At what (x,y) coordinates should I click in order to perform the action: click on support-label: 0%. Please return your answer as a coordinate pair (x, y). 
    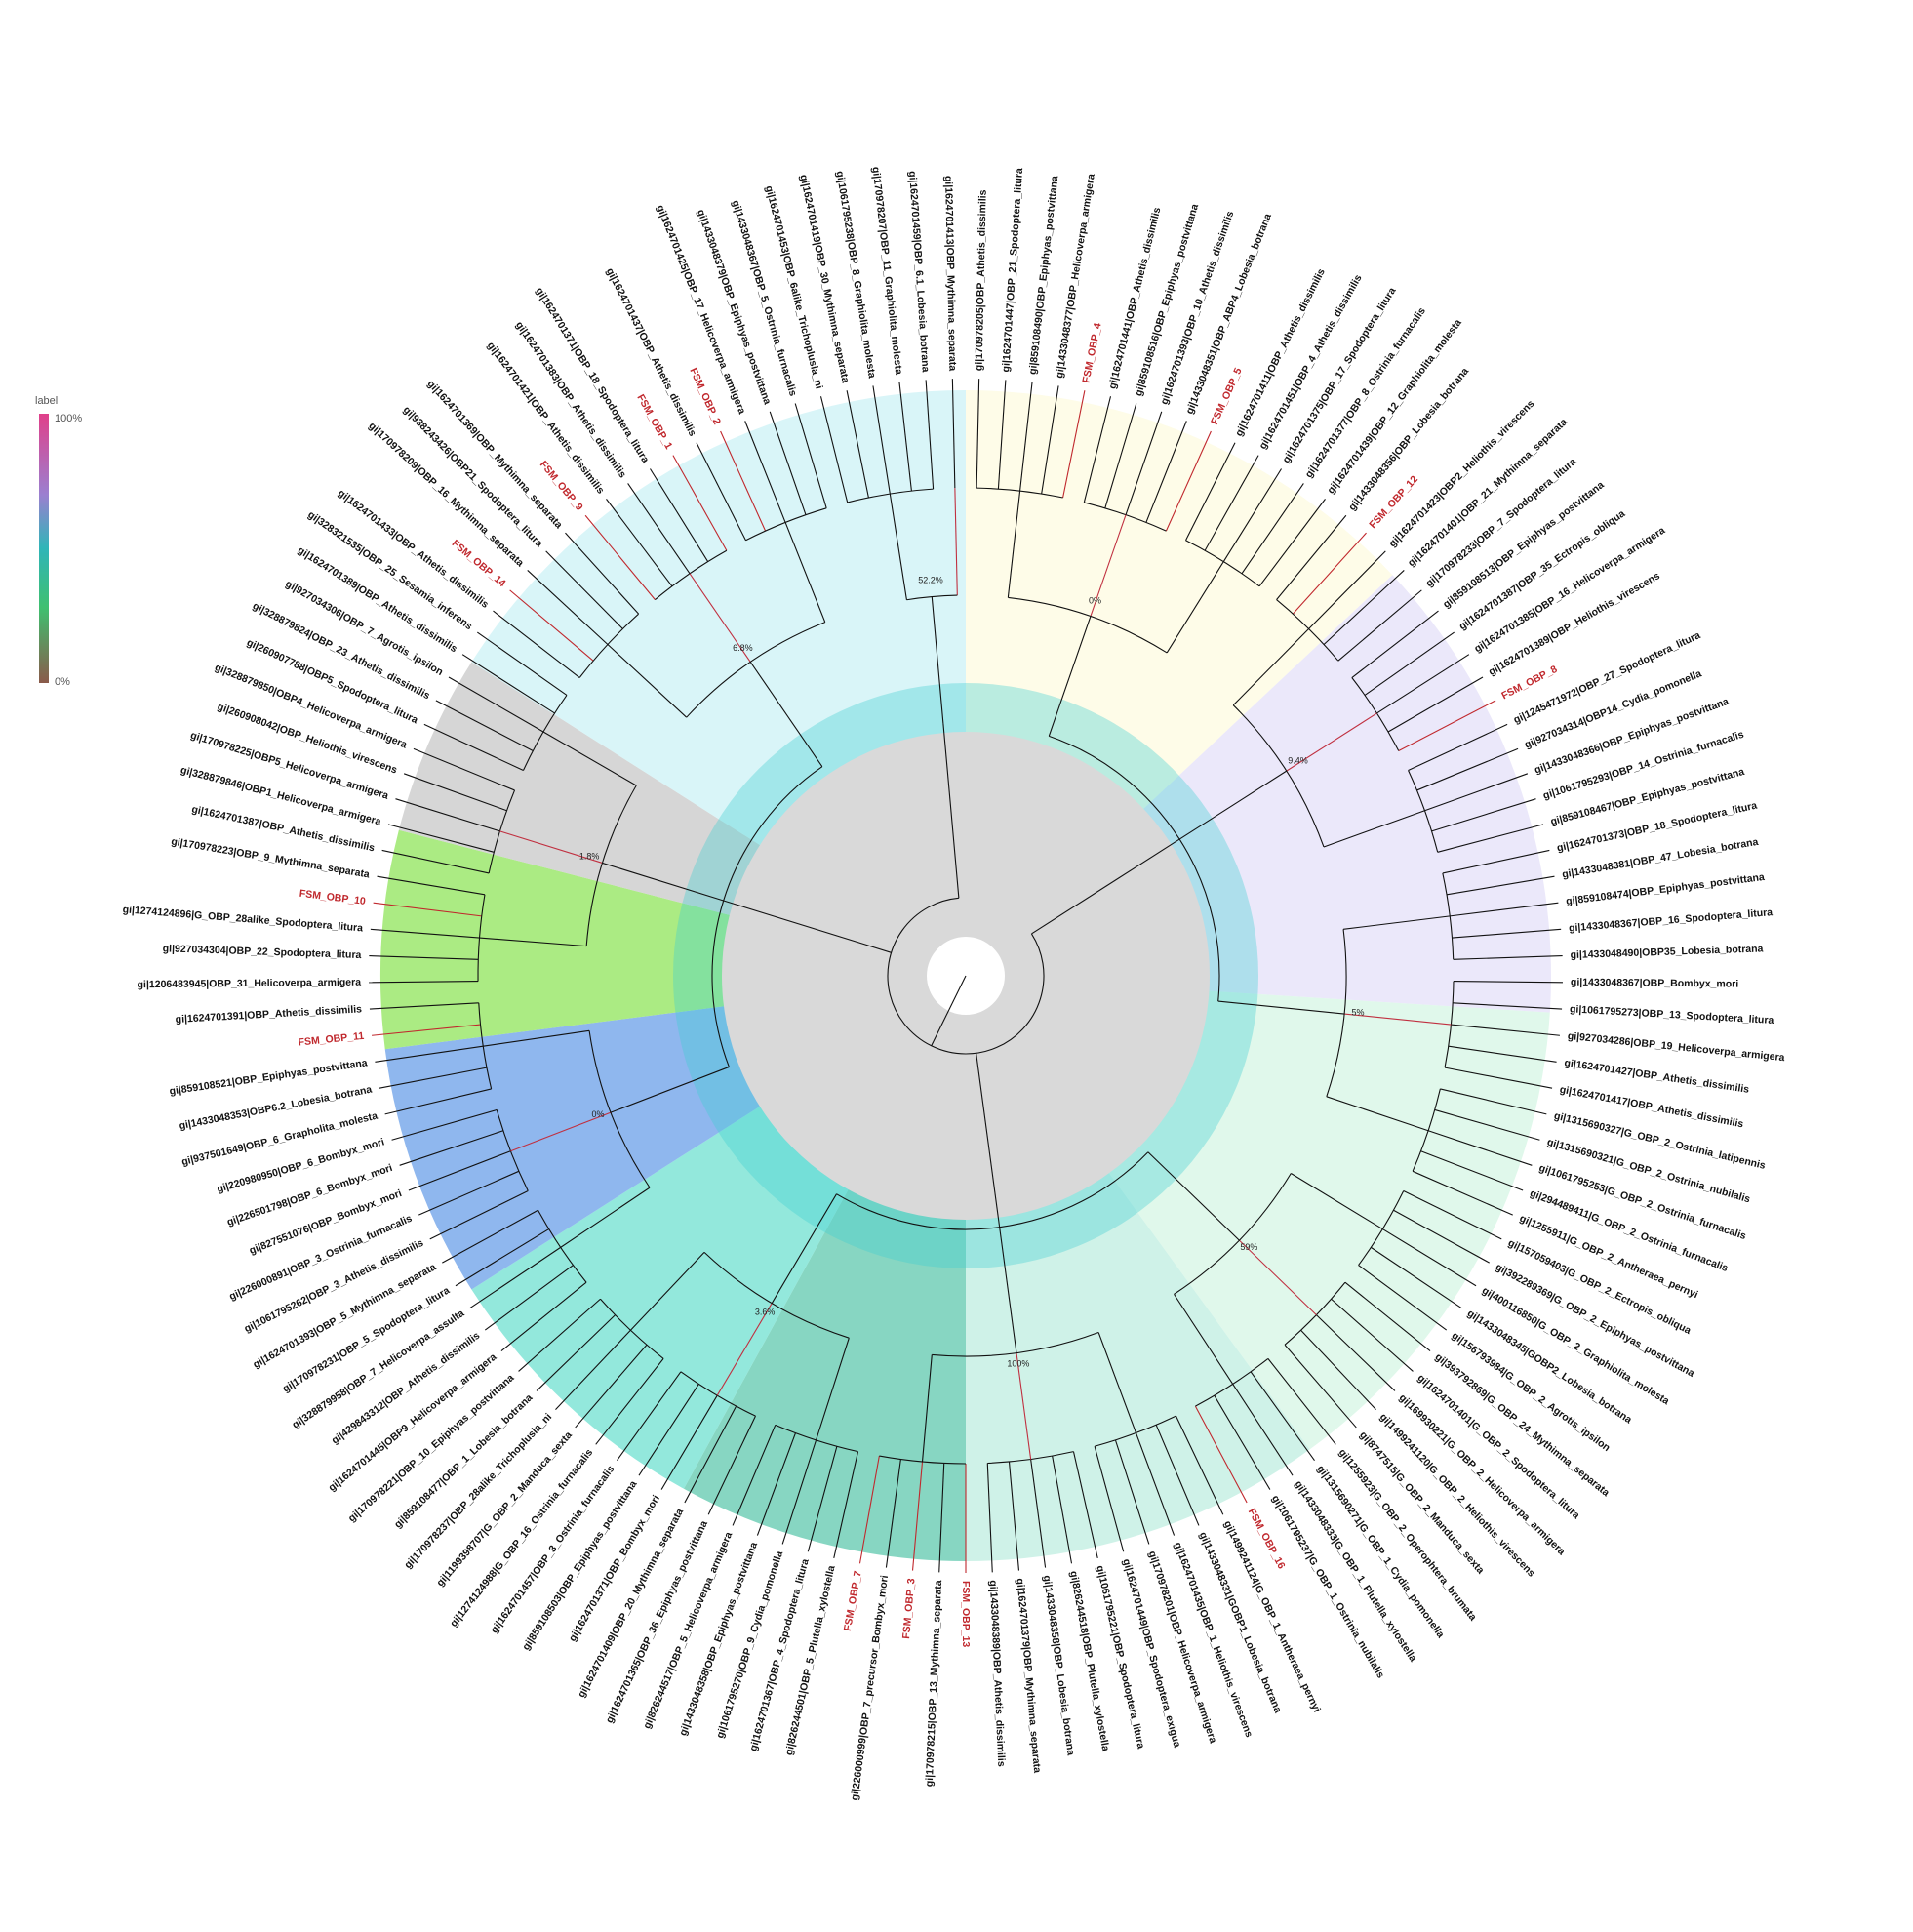
    Looking at the image, I should click on (1095, 600).